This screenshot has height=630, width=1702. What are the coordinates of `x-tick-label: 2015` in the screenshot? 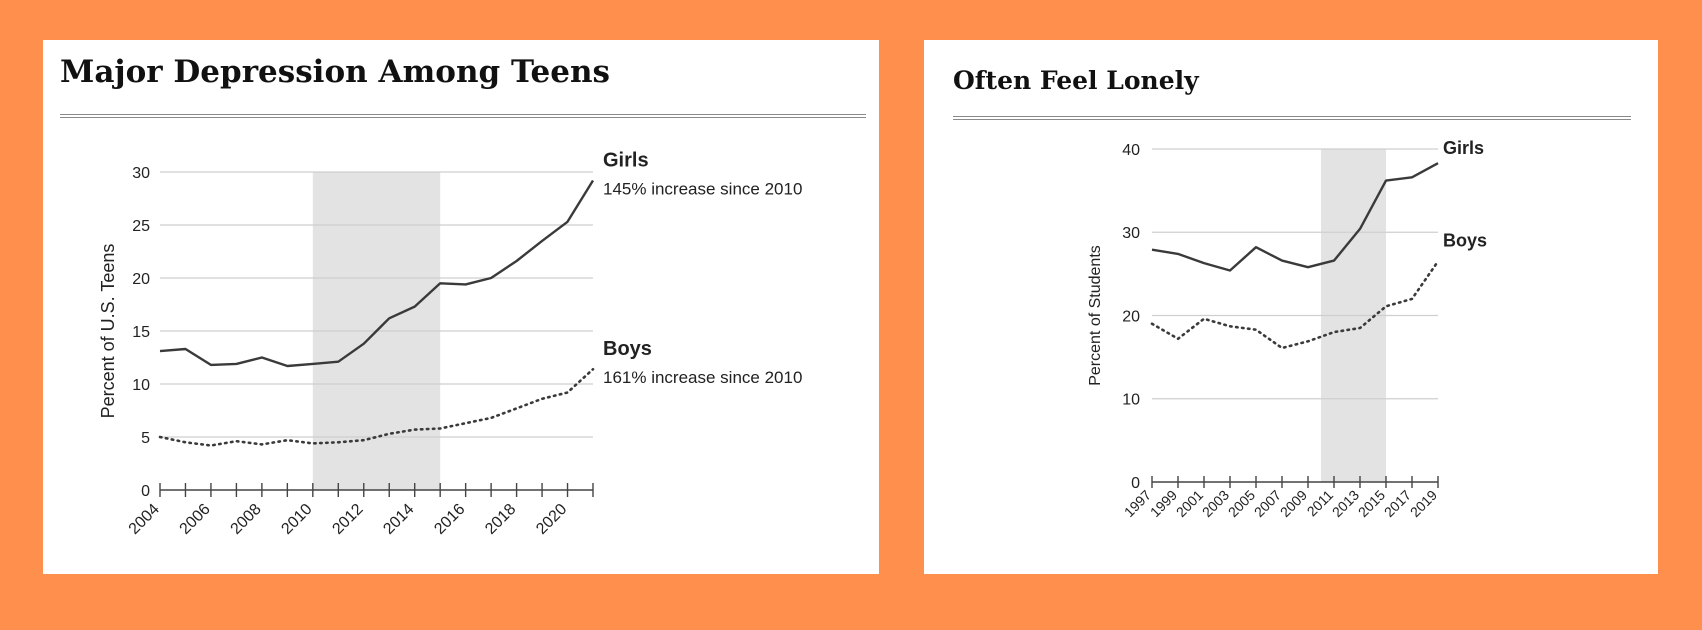 It's located at (1371, 503).